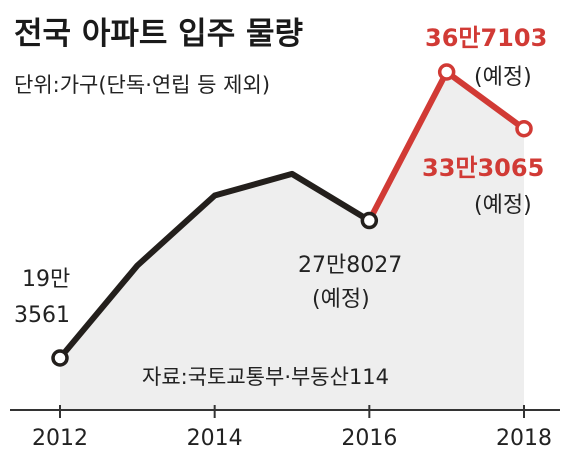  I want to click on data-point-2018, so click(524, 128).